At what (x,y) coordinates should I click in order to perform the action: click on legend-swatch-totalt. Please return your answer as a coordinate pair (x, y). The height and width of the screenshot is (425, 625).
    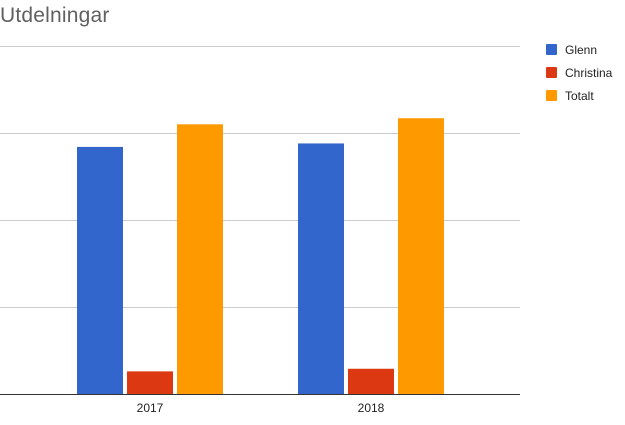
    Looking at the image, I should click on (551, 95).